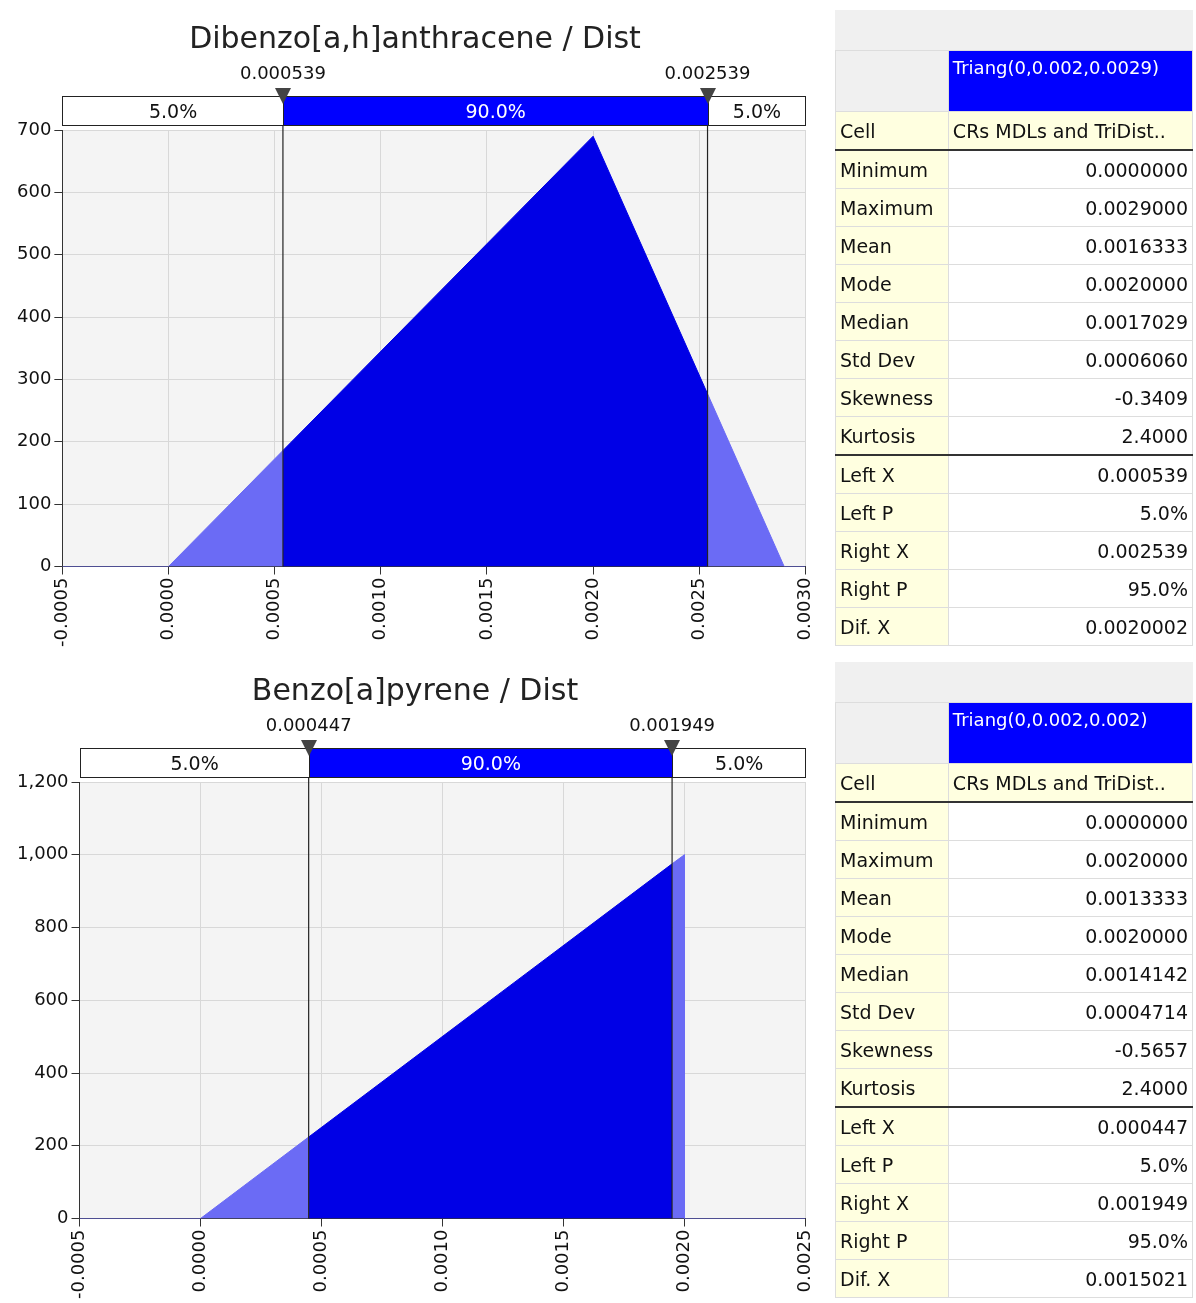 The image size is (1196, 1303). I want to click on ref-line-label: 0.002539, so click(707, 72).